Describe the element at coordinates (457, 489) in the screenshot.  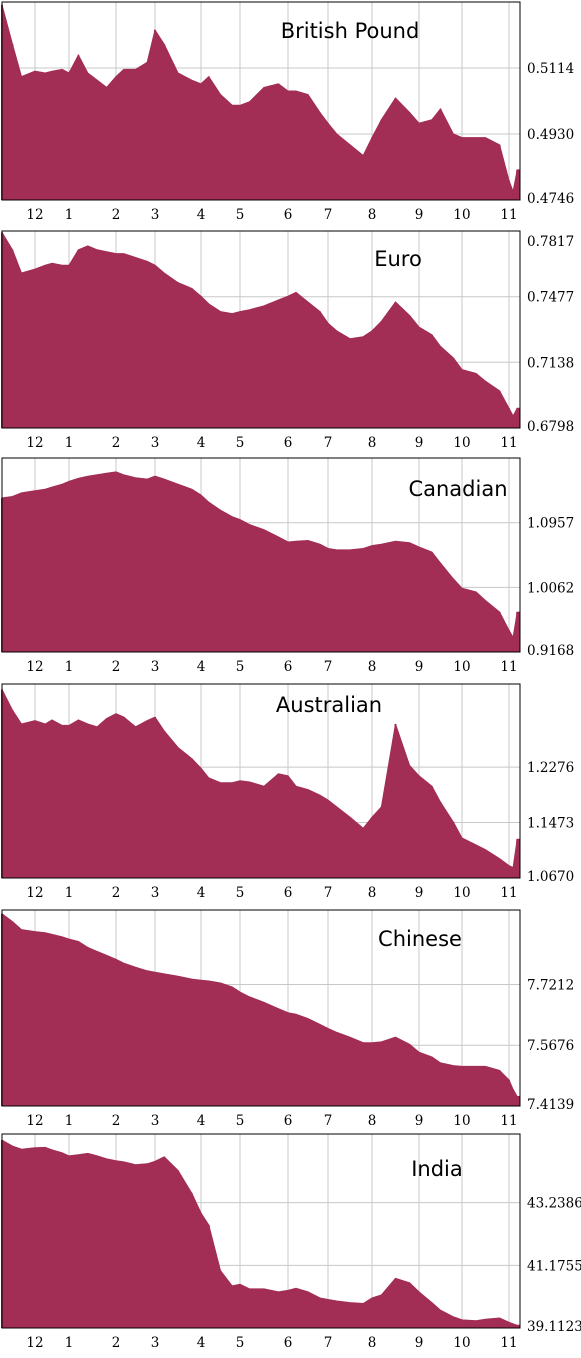
I see `chart-title: Canadian` at that location.